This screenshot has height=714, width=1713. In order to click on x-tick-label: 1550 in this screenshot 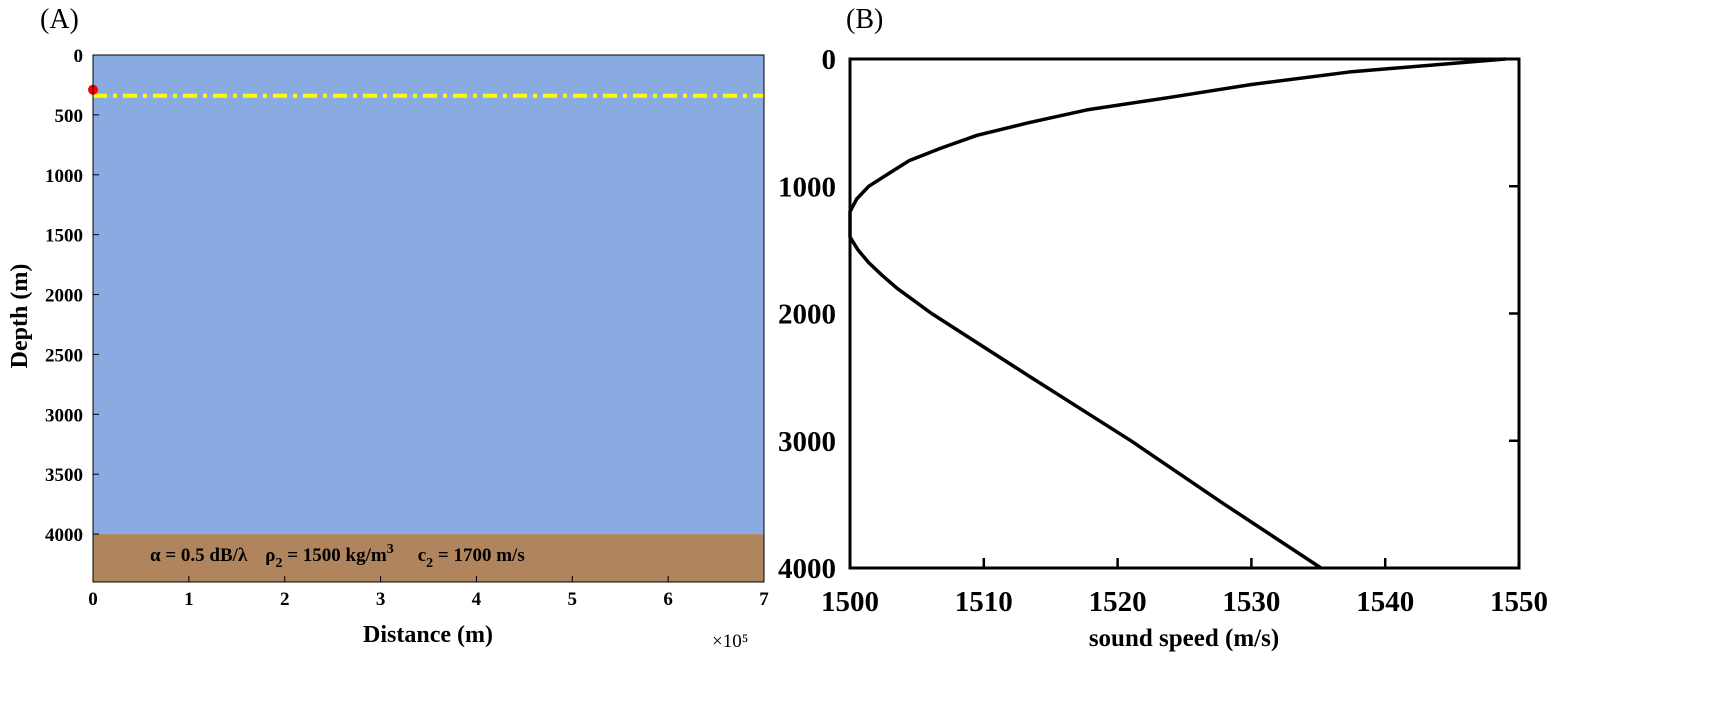, I will do `click(1519, 602)`.